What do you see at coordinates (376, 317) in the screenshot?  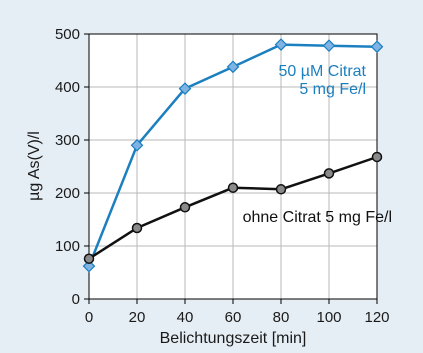 I see `x-tick-label: 120` at bounding box center [376, 317].